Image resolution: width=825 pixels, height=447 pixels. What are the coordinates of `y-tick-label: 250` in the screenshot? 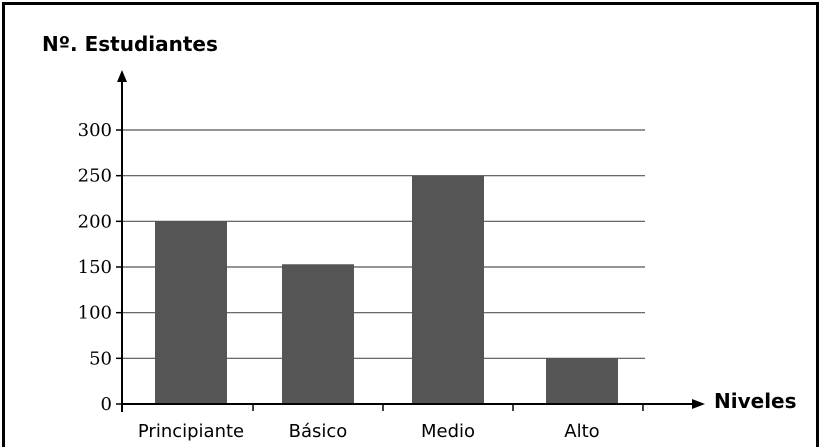 It's located at (95, 176).